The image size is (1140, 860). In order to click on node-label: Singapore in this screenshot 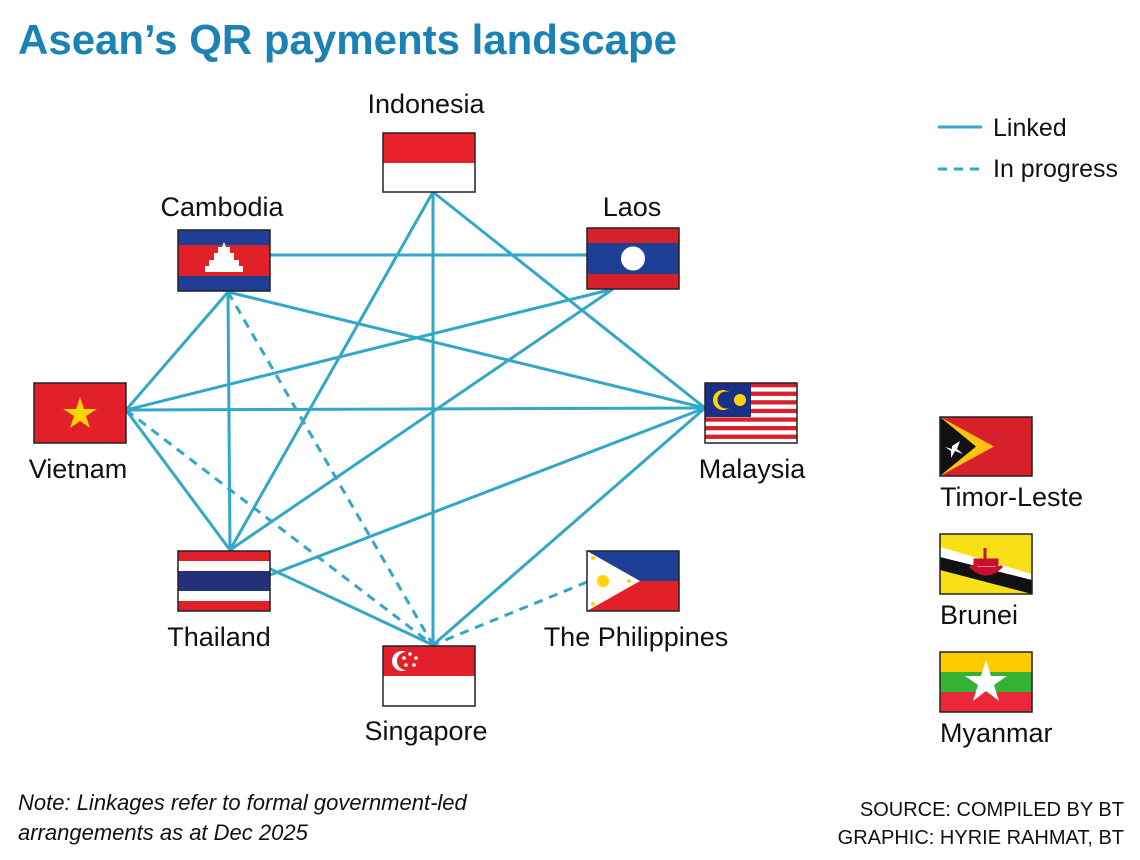, I will do `click(425, 731)`.